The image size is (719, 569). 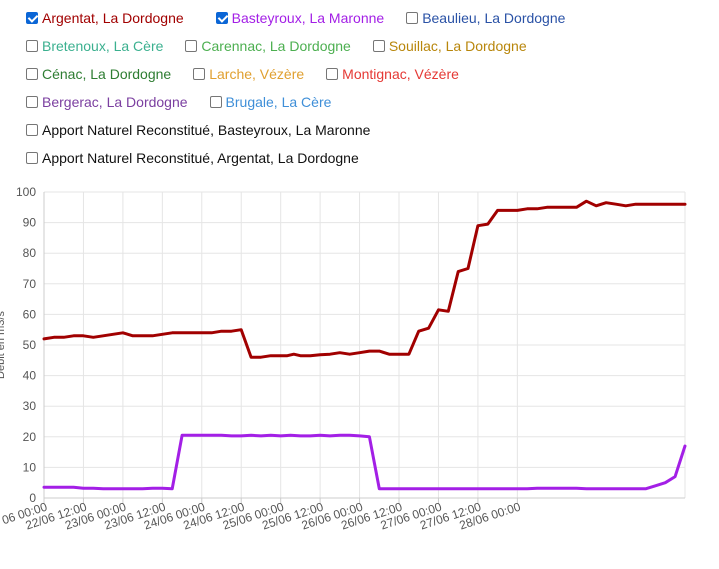 I want to click on legend-item-basteyroux: Basteyroux, La Maronne, so click(x=300, y=18).